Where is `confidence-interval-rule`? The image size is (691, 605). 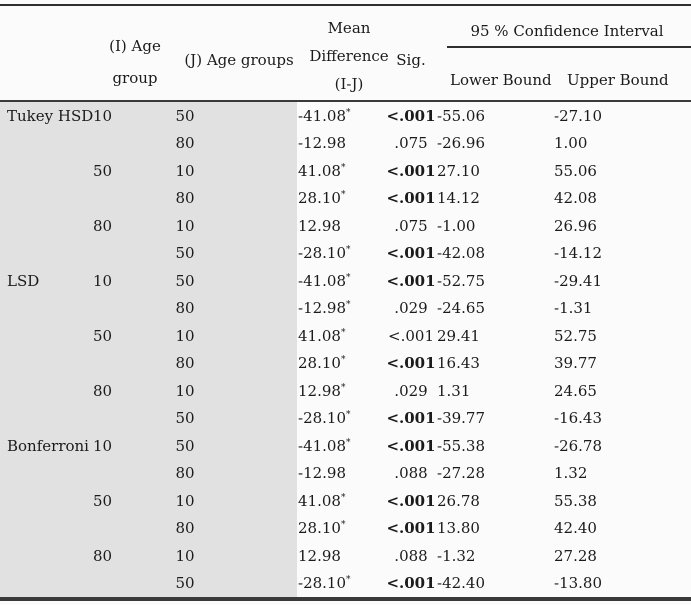 confidence-interval-rule is located at coordinates (569, 47).